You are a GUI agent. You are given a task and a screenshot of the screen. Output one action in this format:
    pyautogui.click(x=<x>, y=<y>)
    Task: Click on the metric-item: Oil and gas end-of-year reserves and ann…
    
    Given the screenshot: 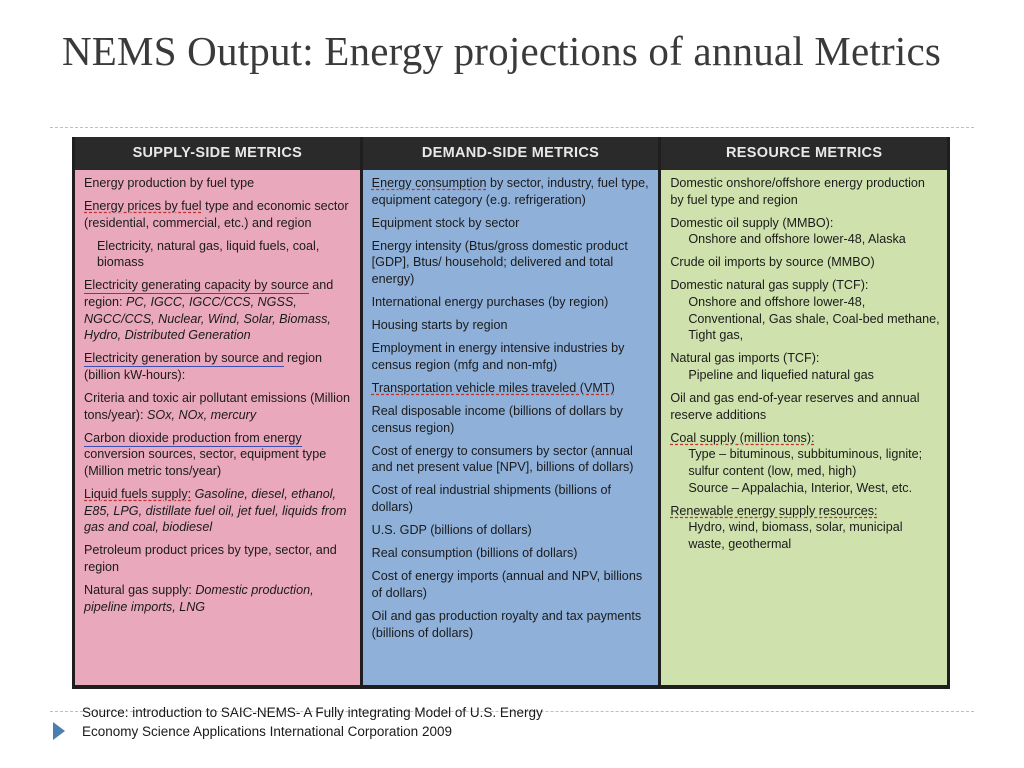 What is the action you would take?
    pyautogui.click(x=805, y=406)
    